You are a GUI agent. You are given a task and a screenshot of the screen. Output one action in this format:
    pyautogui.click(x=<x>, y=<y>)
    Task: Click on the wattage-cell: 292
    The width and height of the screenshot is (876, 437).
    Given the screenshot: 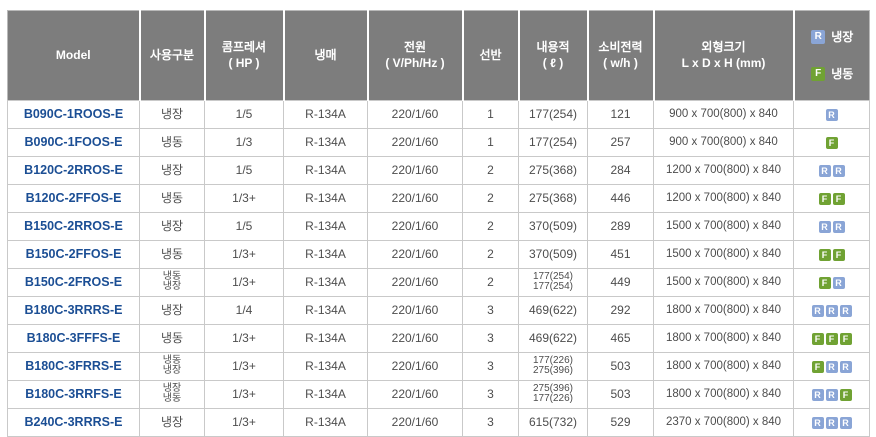 What is the action you would take?
    pyautogui.click(x=620, y=310)
    